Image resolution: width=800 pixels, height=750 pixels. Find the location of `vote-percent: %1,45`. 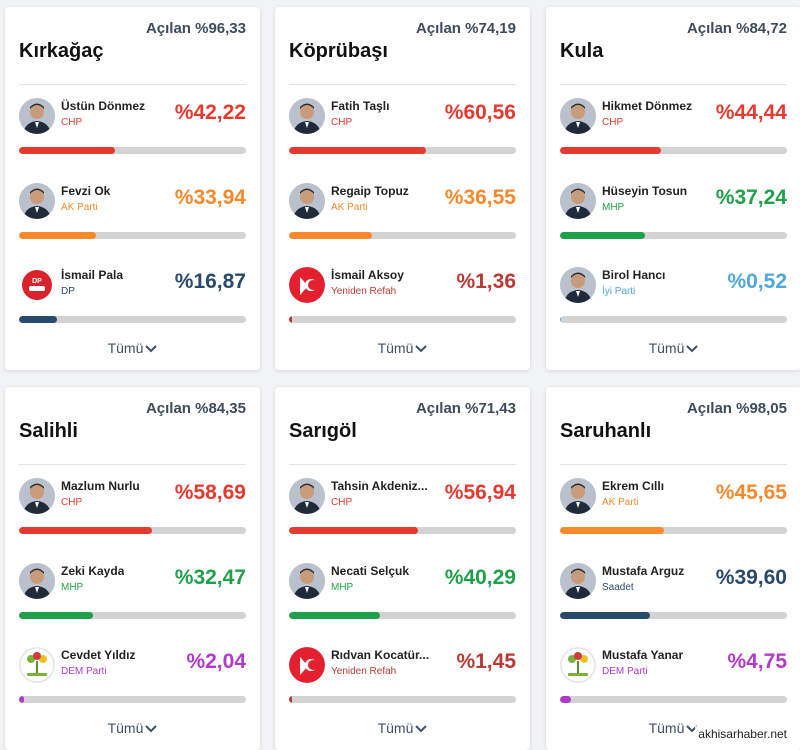

vote-percent: %1,45 is located at coordinates (486, 661).